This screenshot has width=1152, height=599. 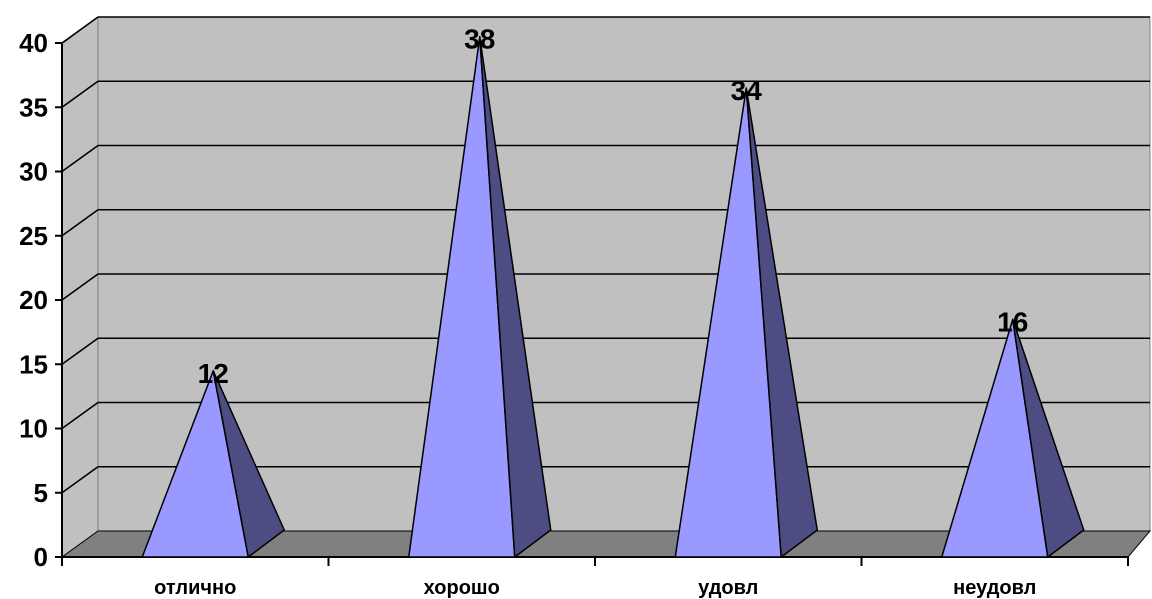 I want to click on category-label: удовл, so click(x=728, y=588).